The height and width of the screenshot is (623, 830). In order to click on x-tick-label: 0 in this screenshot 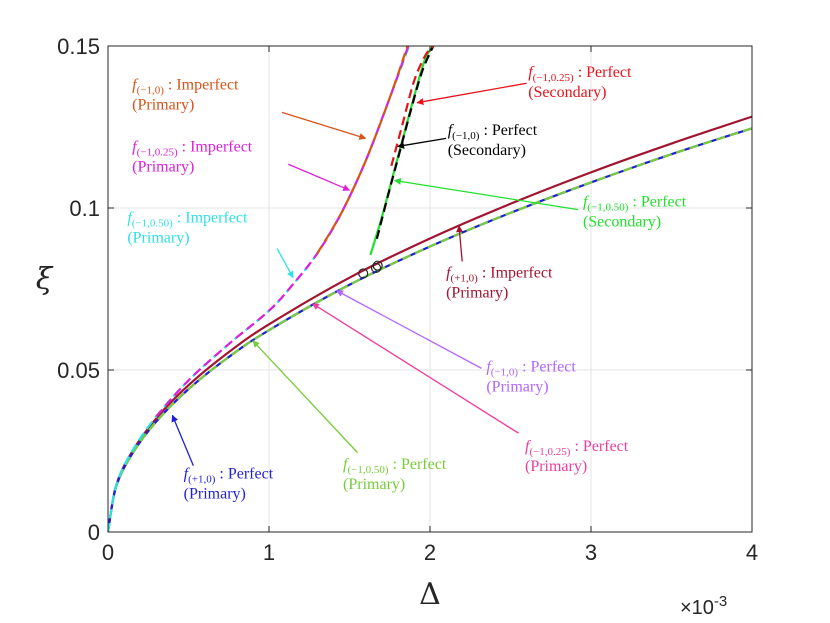, I will do `click(108, 552)`.